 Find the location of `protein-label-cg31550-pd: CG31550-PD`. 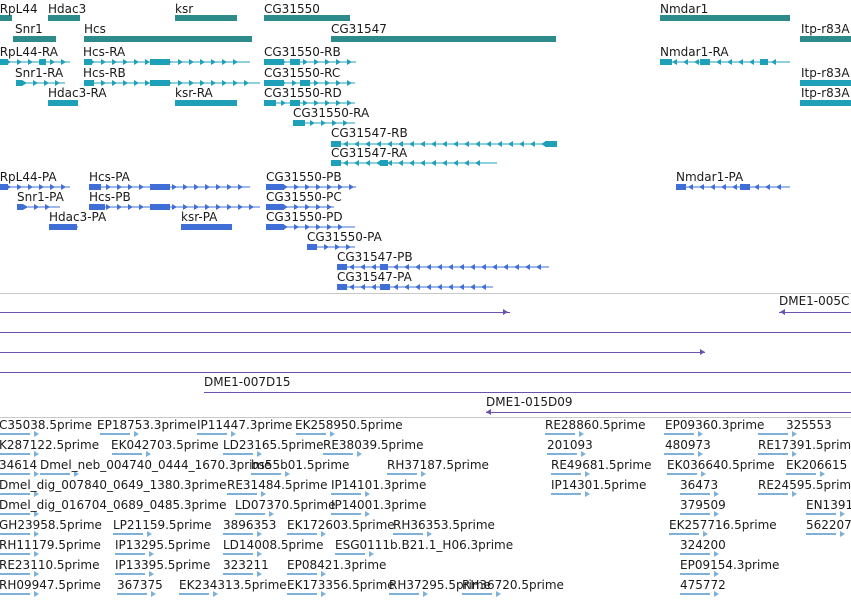

protein-label-cg31550-pd: CG31550-PD is located at coordinates (304, 217).